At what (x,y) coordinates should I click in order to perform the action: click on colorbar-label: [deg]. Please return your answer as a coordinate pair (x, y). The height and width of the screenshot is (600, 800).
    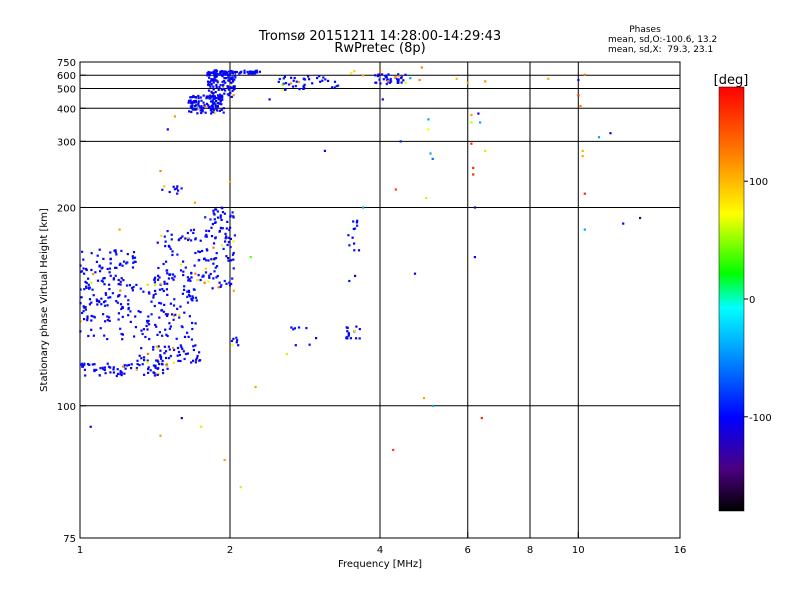
    Looking at the image, I should click on (731, 80).